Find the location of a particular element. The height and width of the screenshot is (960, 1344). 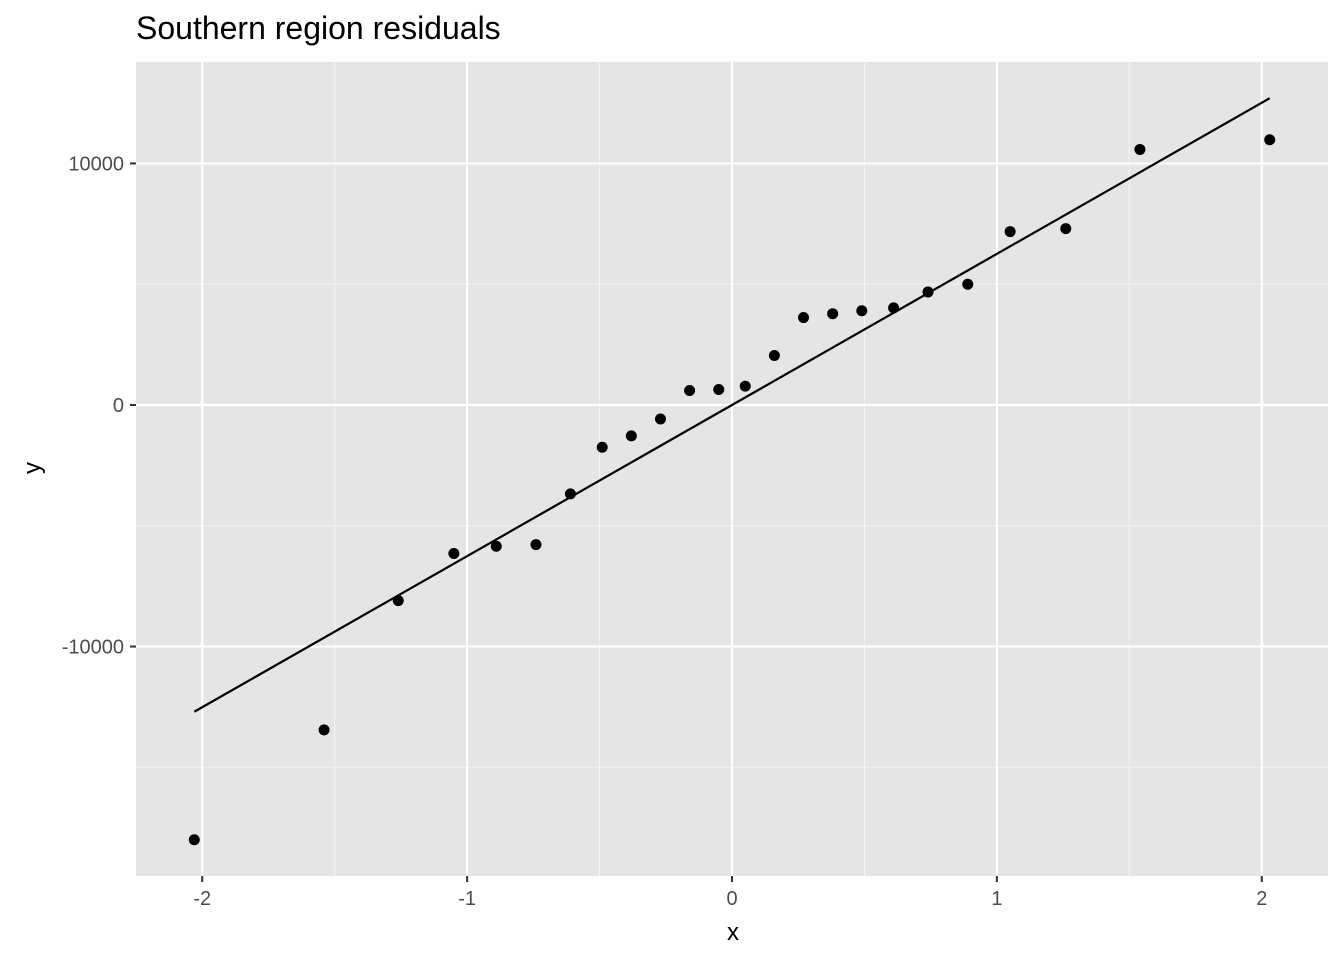

x-tick-label: -1 is located at coordinates (467, 899).